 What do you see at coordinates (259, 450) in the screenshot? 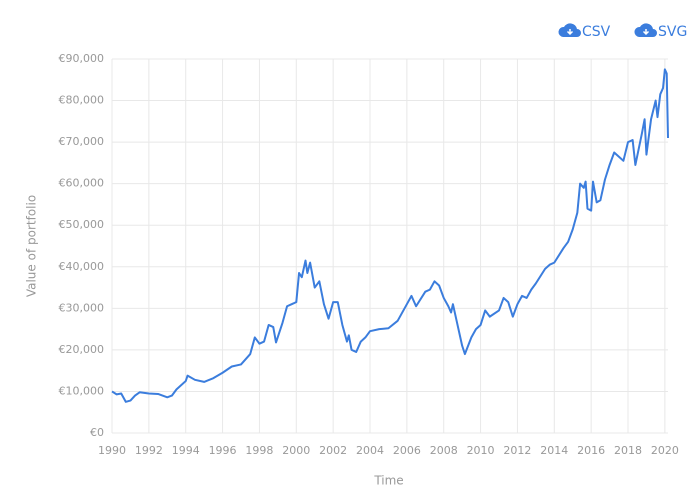
I see `x-tick-label: 1998` at bounding box center [259, 450].